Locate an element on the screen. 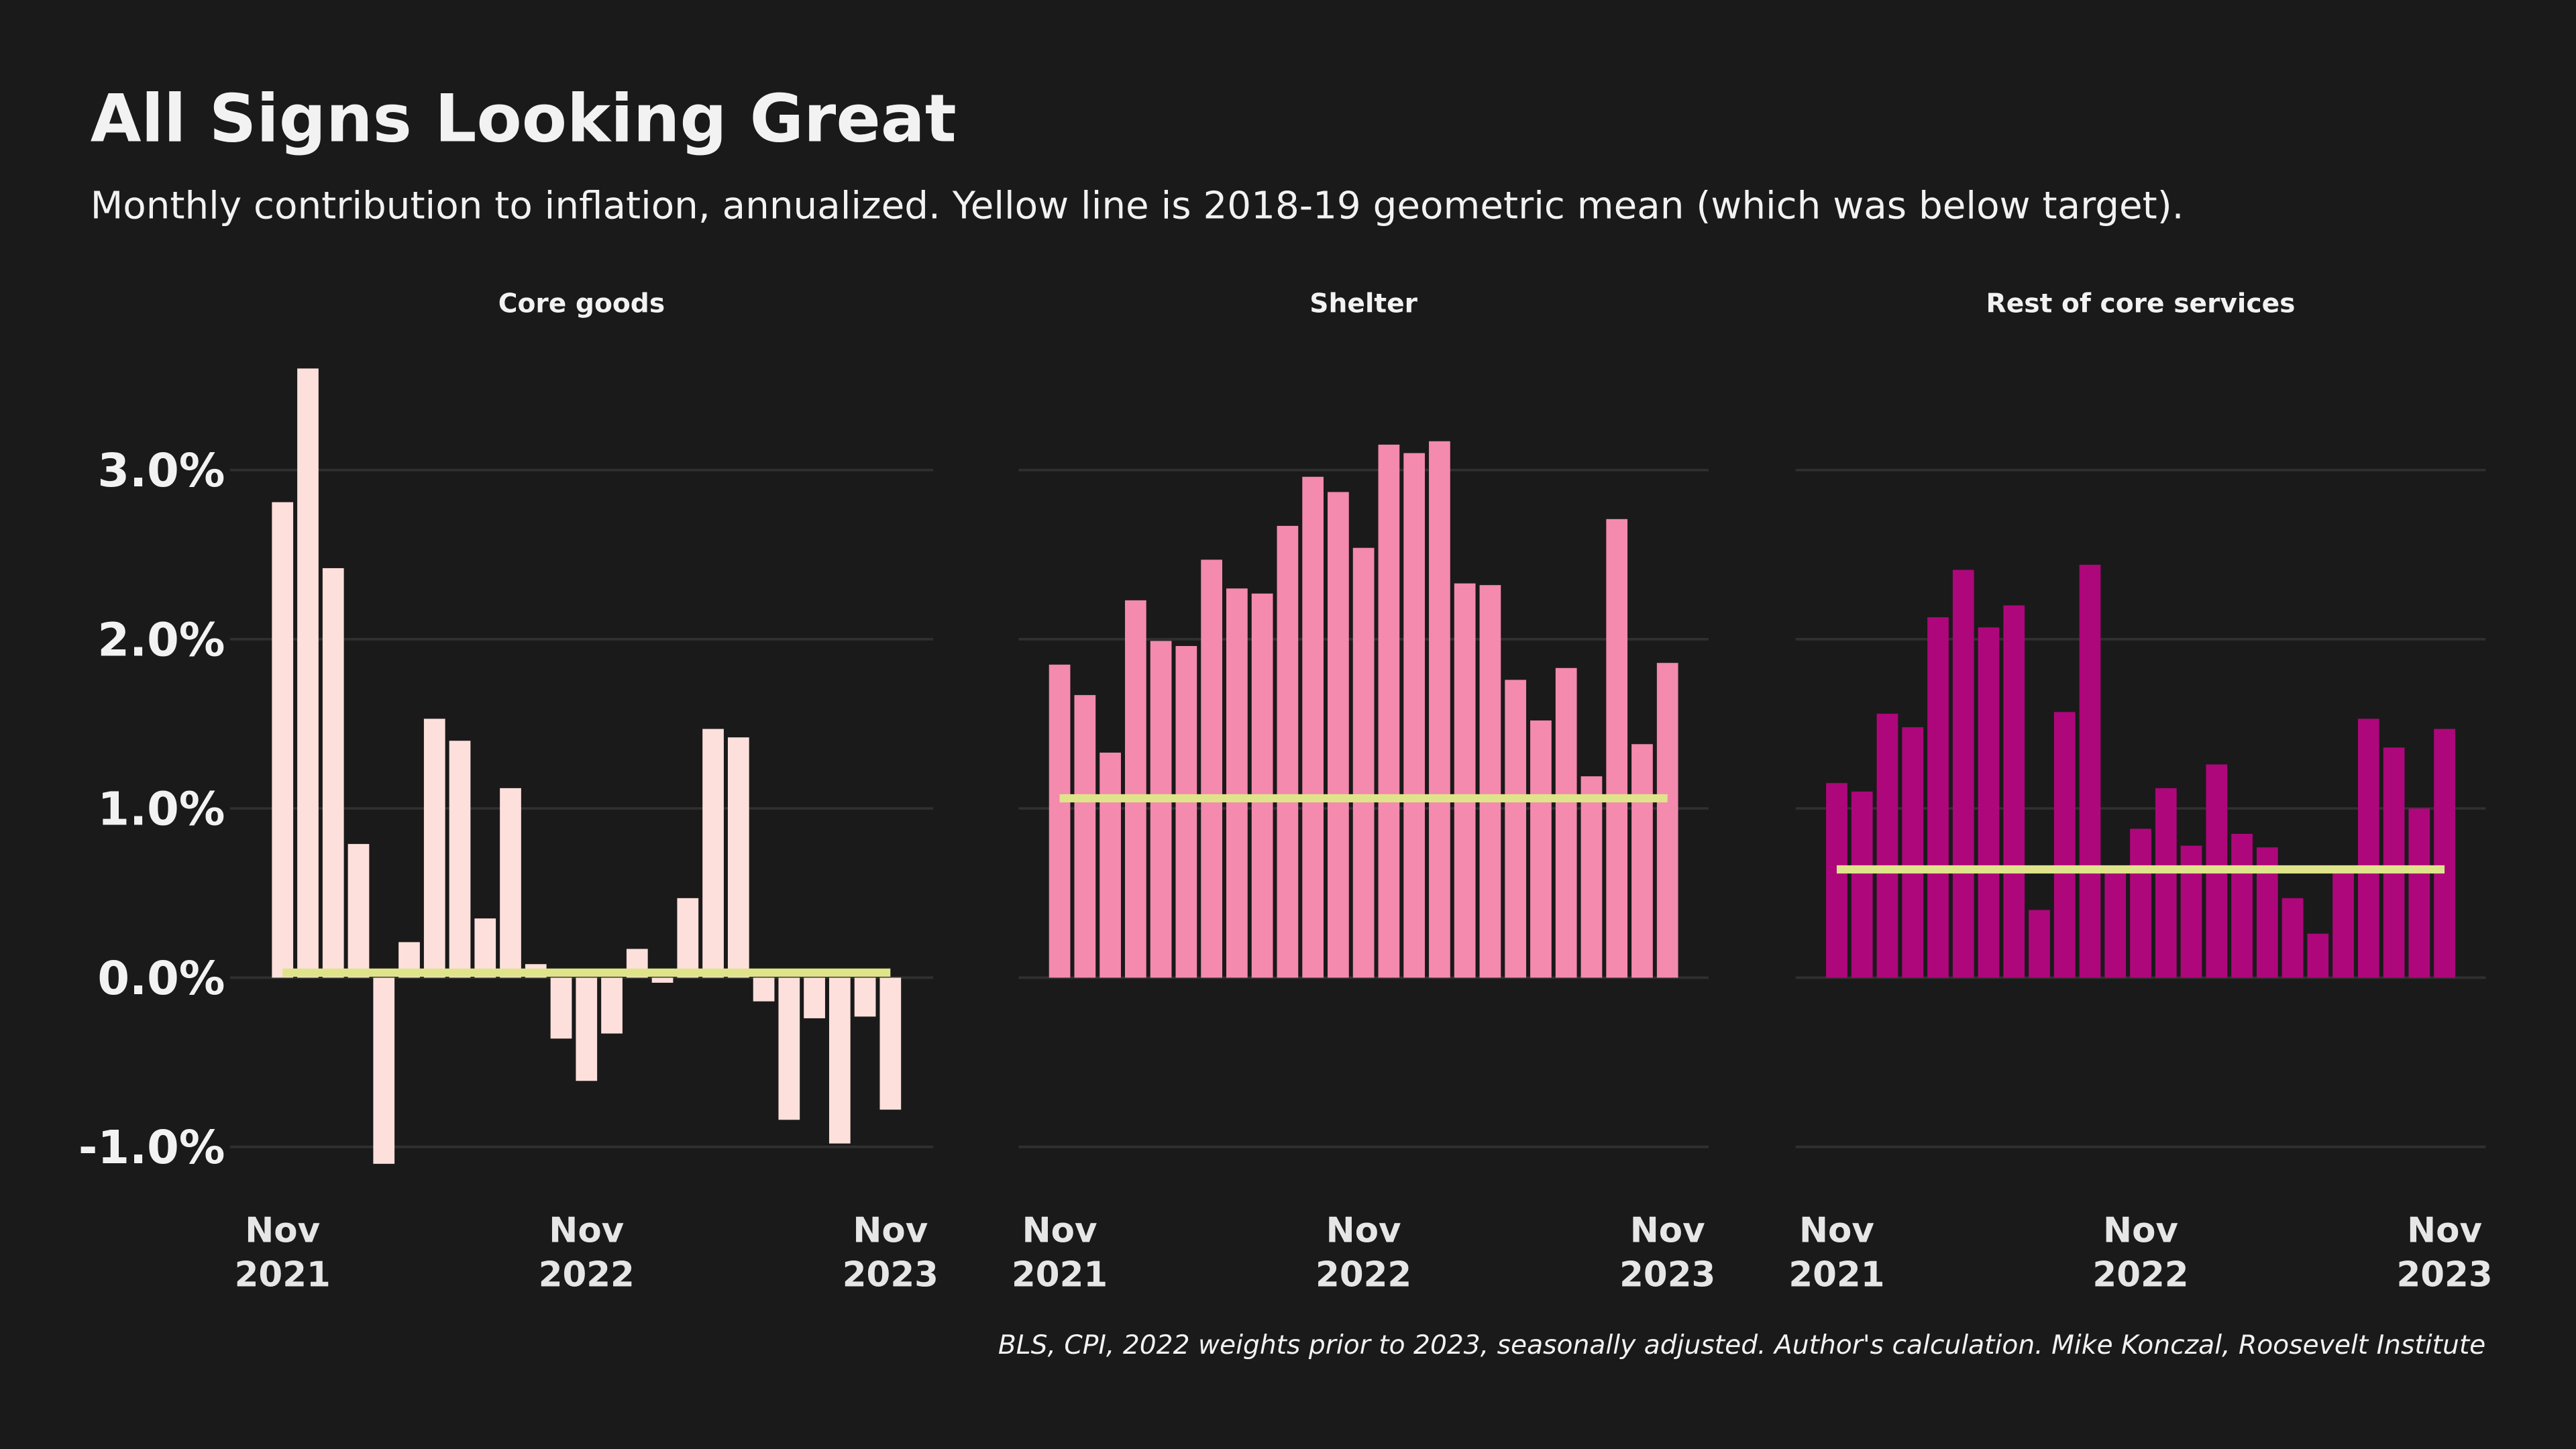  y-tick-label: 1.0% is located at coordinates (161, 810).